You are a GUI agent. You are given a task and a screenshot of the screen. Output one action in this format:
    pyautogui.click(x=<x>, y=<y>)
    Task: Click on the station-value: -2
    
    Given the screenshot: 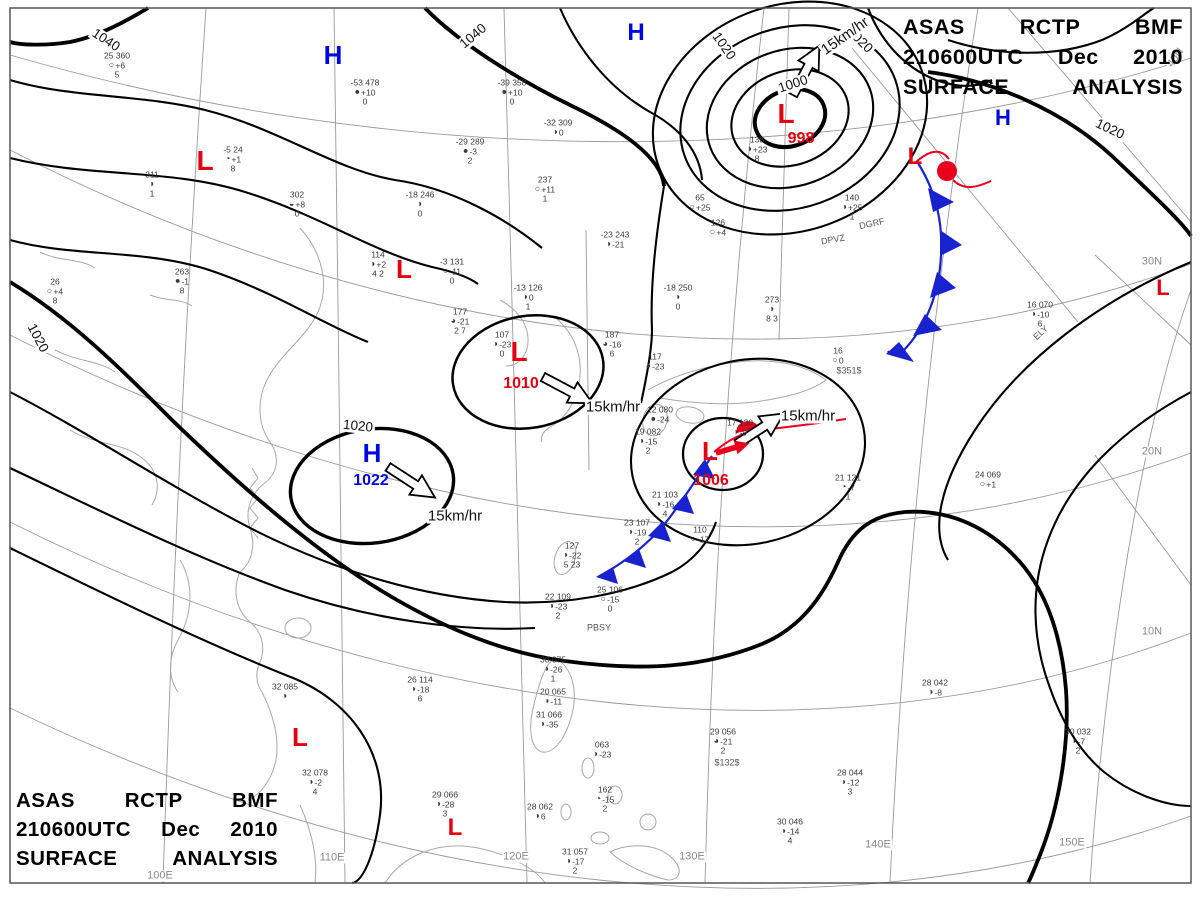 What is the action you would take?
    pyautogui.click(x=318, y=782)
    